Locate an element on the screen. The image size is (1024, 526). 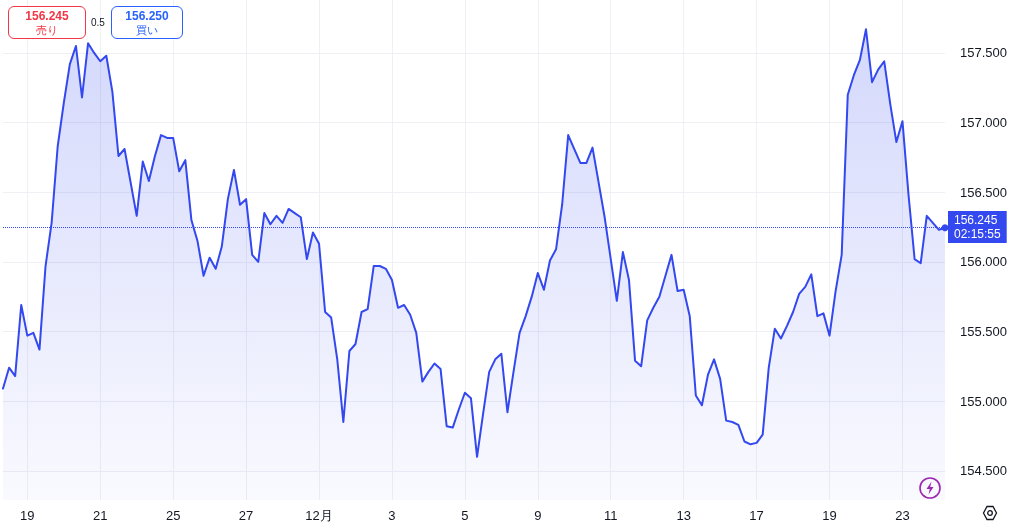
x-tick-label: 11 is located at coordinates (610, 515).